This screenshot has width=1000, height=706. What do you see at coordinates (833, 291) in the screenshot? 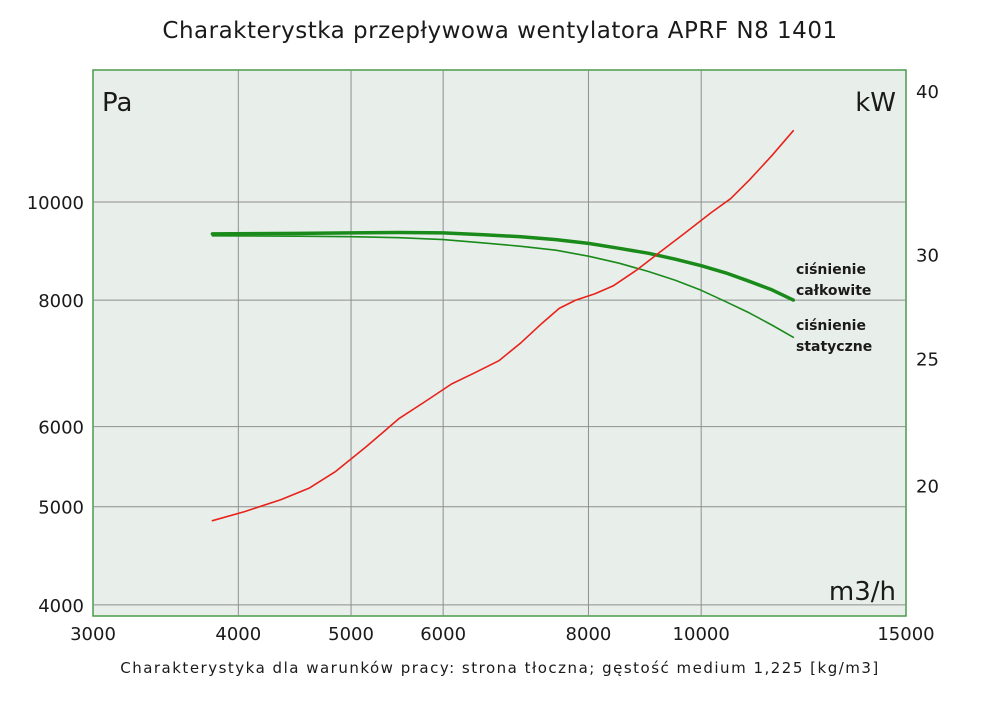
I see `legend-label: całkowite` at bounding box center [833, 291].